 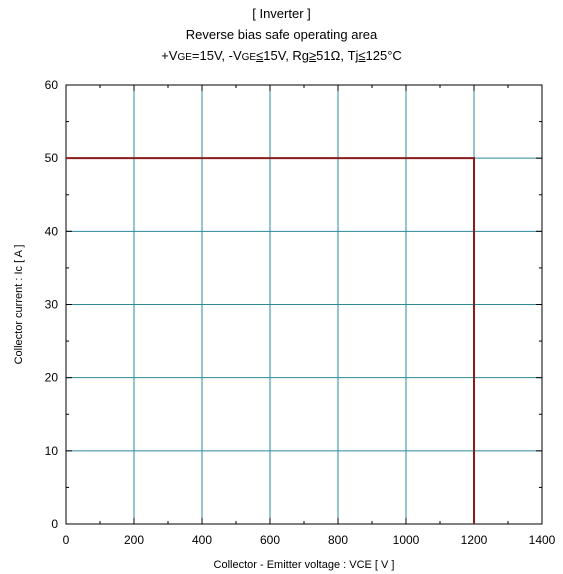 I want to click on x-tick-label: 1400, so click(x=542, y=540).